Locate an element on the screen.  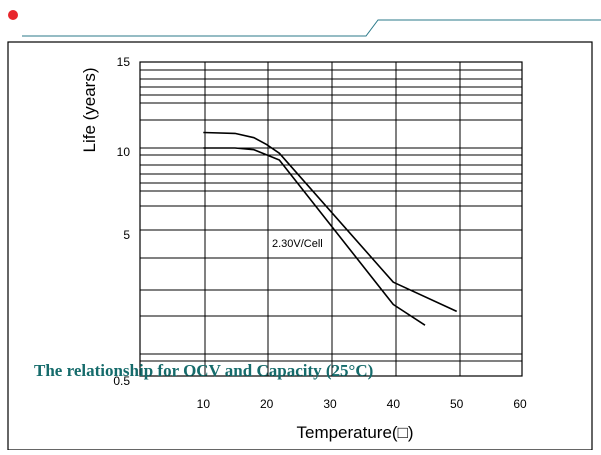
x-tick-label: 50 is located at coordinates (457, 404).